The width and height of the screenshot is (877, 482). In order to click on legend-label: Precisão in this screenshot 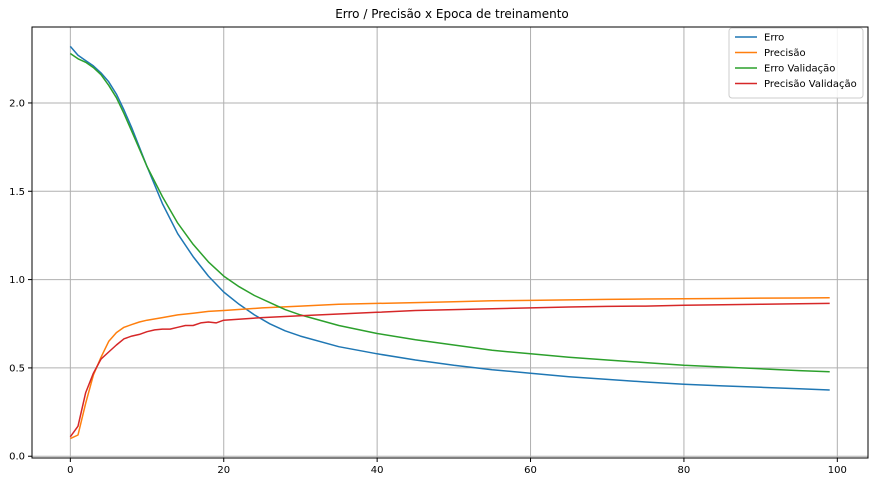, I will do `click(785, 53)`.